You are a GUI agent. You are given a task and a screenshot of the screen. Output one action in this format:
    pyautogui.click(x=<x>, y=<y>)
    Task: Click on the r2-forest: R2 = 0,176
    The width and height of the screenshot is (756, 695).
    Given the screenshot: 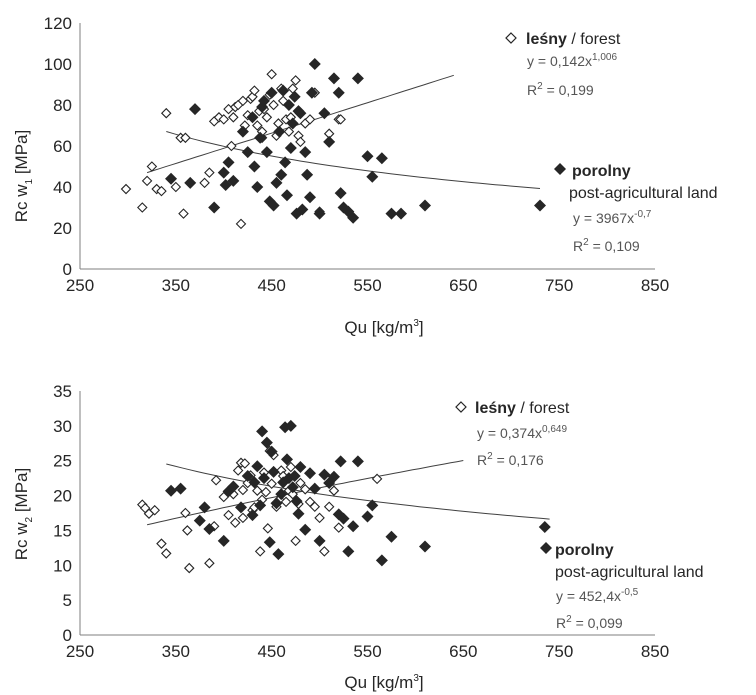 What is the action you would take?
    pyautogui.click(x=510, y=459)
    